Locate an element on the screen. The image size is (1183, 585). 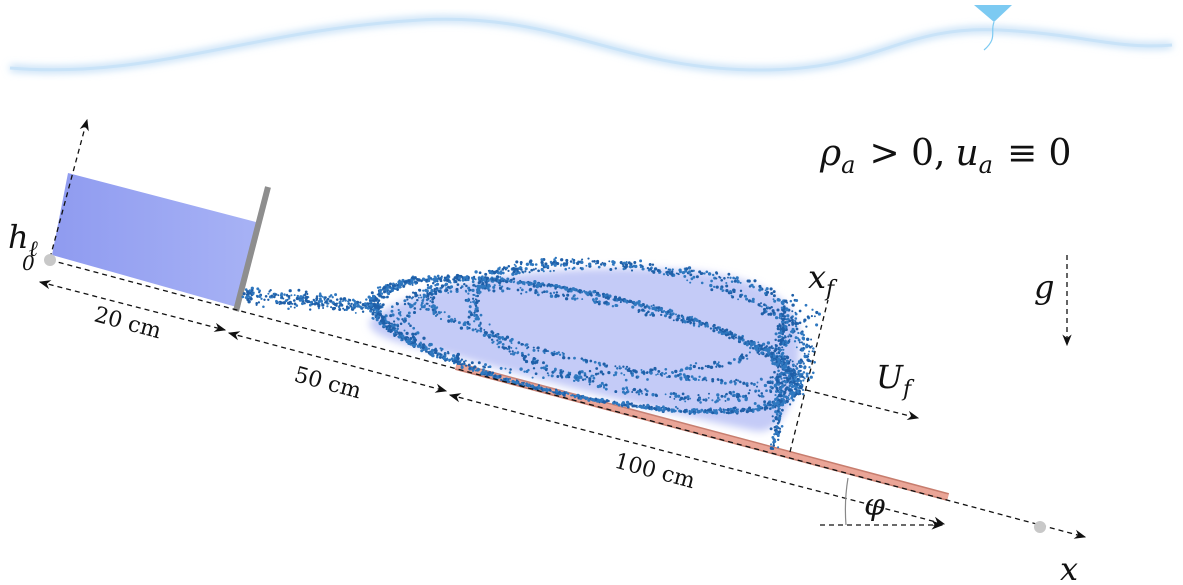
h-axis is located at coordinates (69, 188).